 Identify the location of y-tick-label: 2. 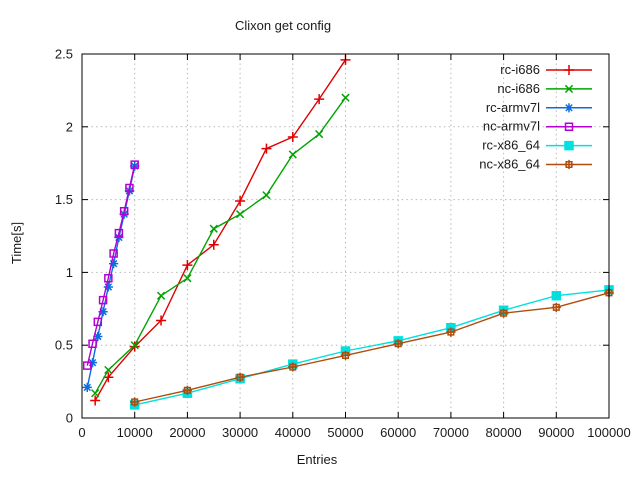
(69, 126).